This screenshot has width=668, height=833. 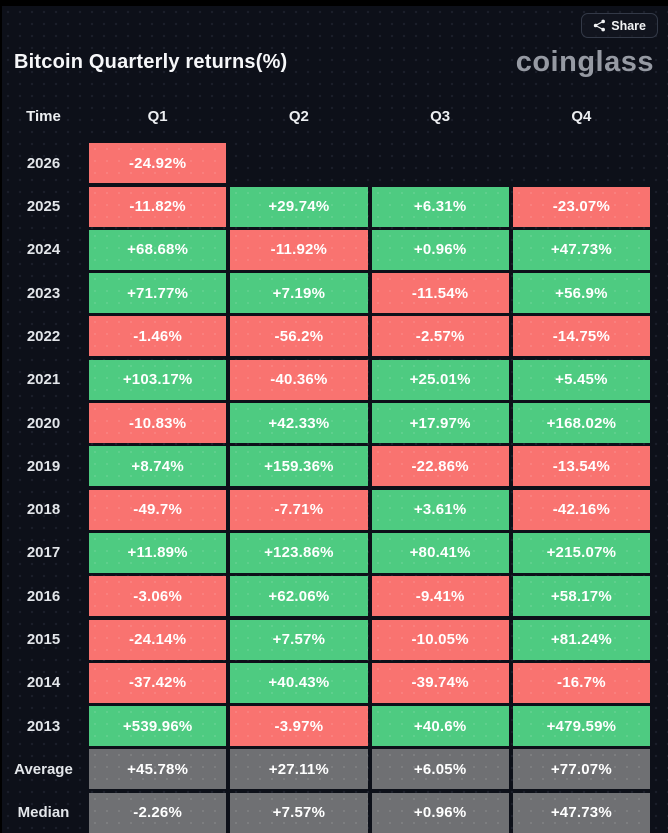 I want to click on table-cell: -1.46%, so click(x=158, y=336).